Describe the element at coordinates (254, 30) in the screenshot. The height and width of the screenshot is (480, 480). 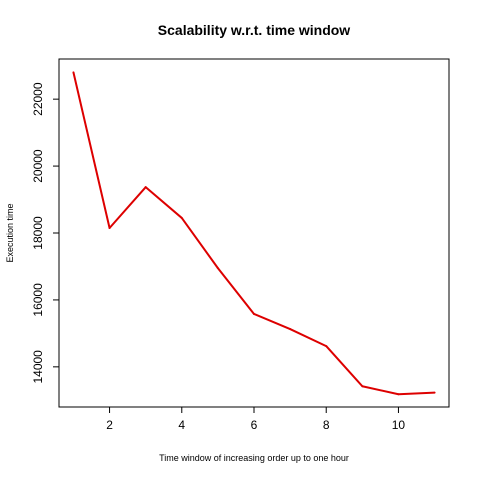
I see `chart-title: Scalability w.r.t. time window` at that location.